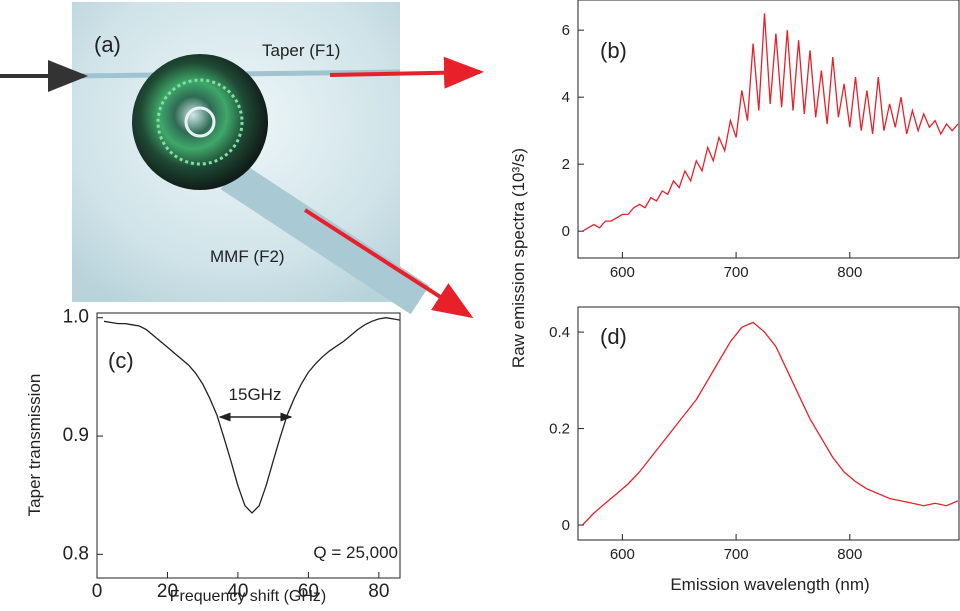  Describe the element at coordinates (378, 591) in the screenshot. I see `x-tick-label: 80` at that location.